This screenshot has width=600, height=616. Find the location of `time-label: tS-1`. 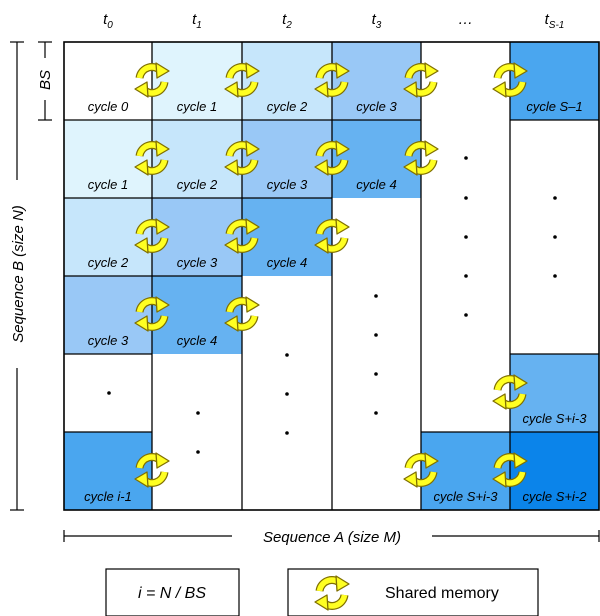

time-label: tS-1 is located at coordinates (555, 21).